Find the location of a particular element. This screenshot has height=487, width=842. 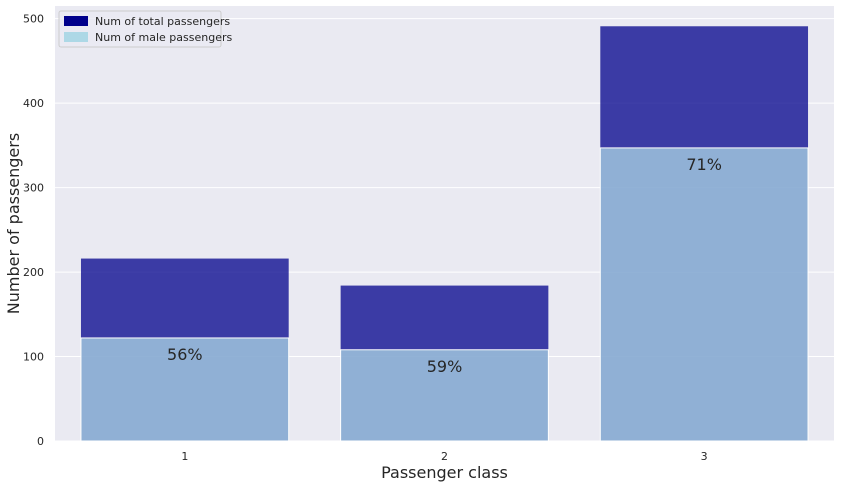

x-tick-label: 2 is located at coordinates (444, 456).